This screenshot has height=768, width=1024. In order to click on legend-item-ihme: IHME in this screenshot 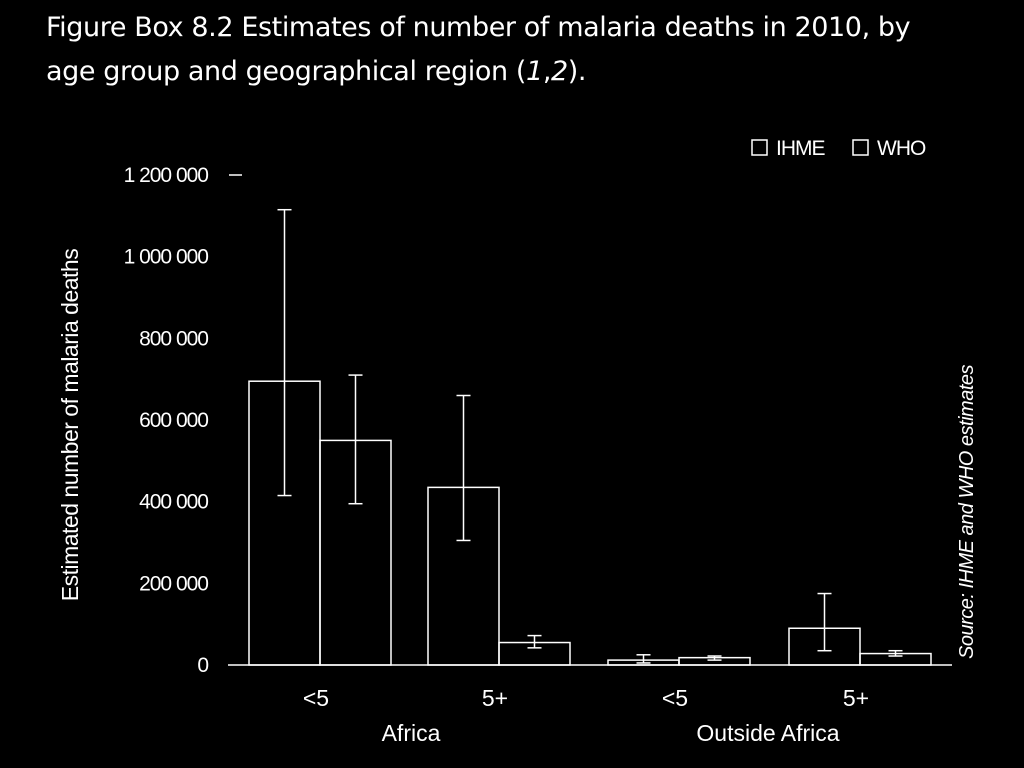, I will do `click(788, 148)`.